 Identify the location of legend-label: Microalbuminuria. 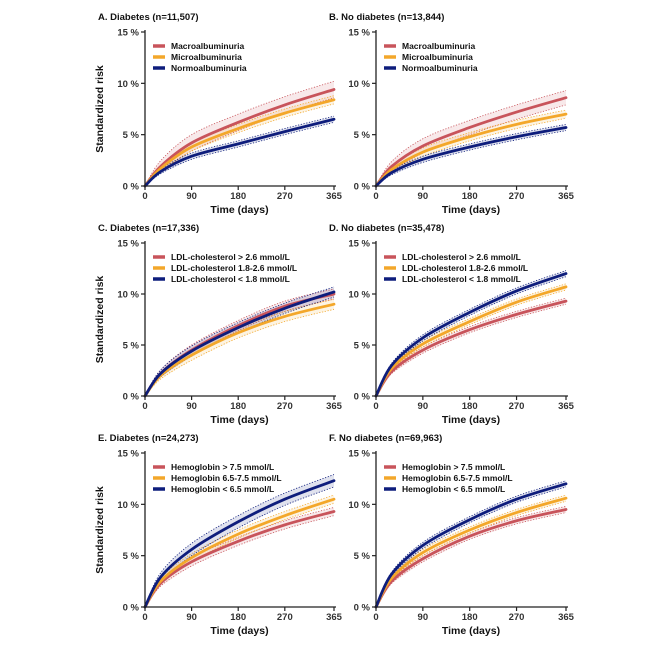
(437, 57).